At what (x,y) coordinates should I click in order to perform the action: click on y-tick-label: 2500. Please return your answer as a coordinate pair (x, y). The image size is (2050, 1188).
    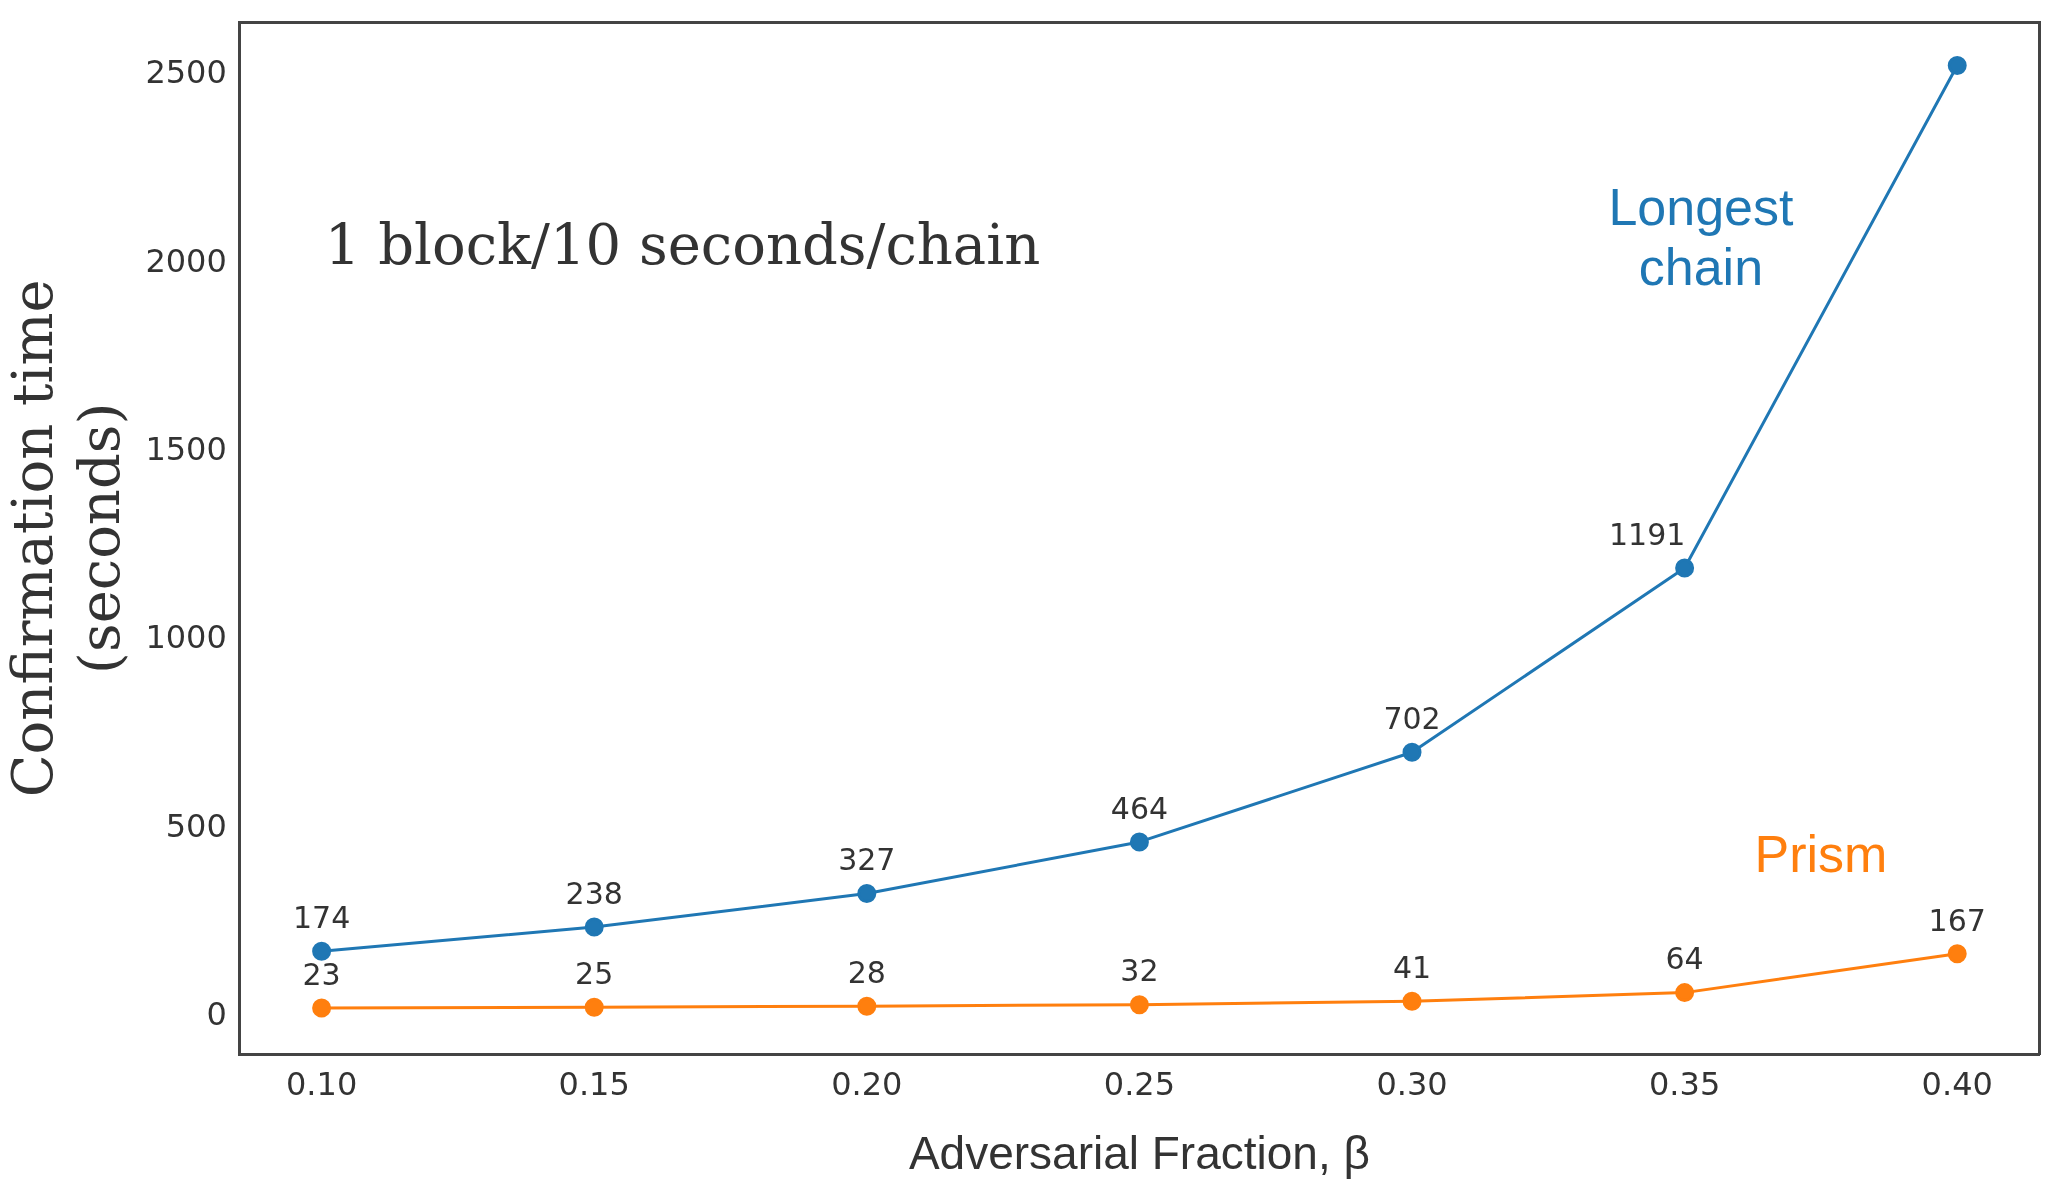
    Looking at the image, I should click on (186, 72).